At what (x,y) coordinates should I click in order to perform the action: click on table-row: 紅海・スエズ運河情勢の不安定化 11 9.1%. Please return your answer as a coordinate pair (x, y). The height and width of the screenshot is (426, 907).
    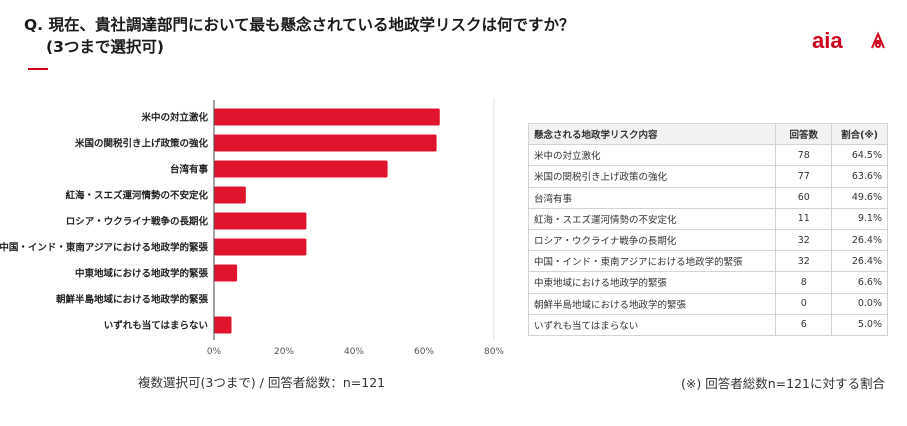
    Looking at the image, I should click on (707, 218).